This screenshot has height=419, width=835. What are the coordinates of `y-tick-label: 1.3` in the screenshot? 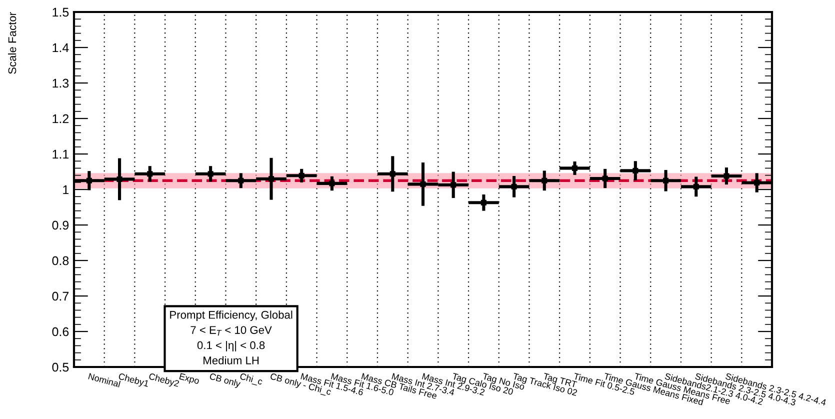 It's located at (60, 83).